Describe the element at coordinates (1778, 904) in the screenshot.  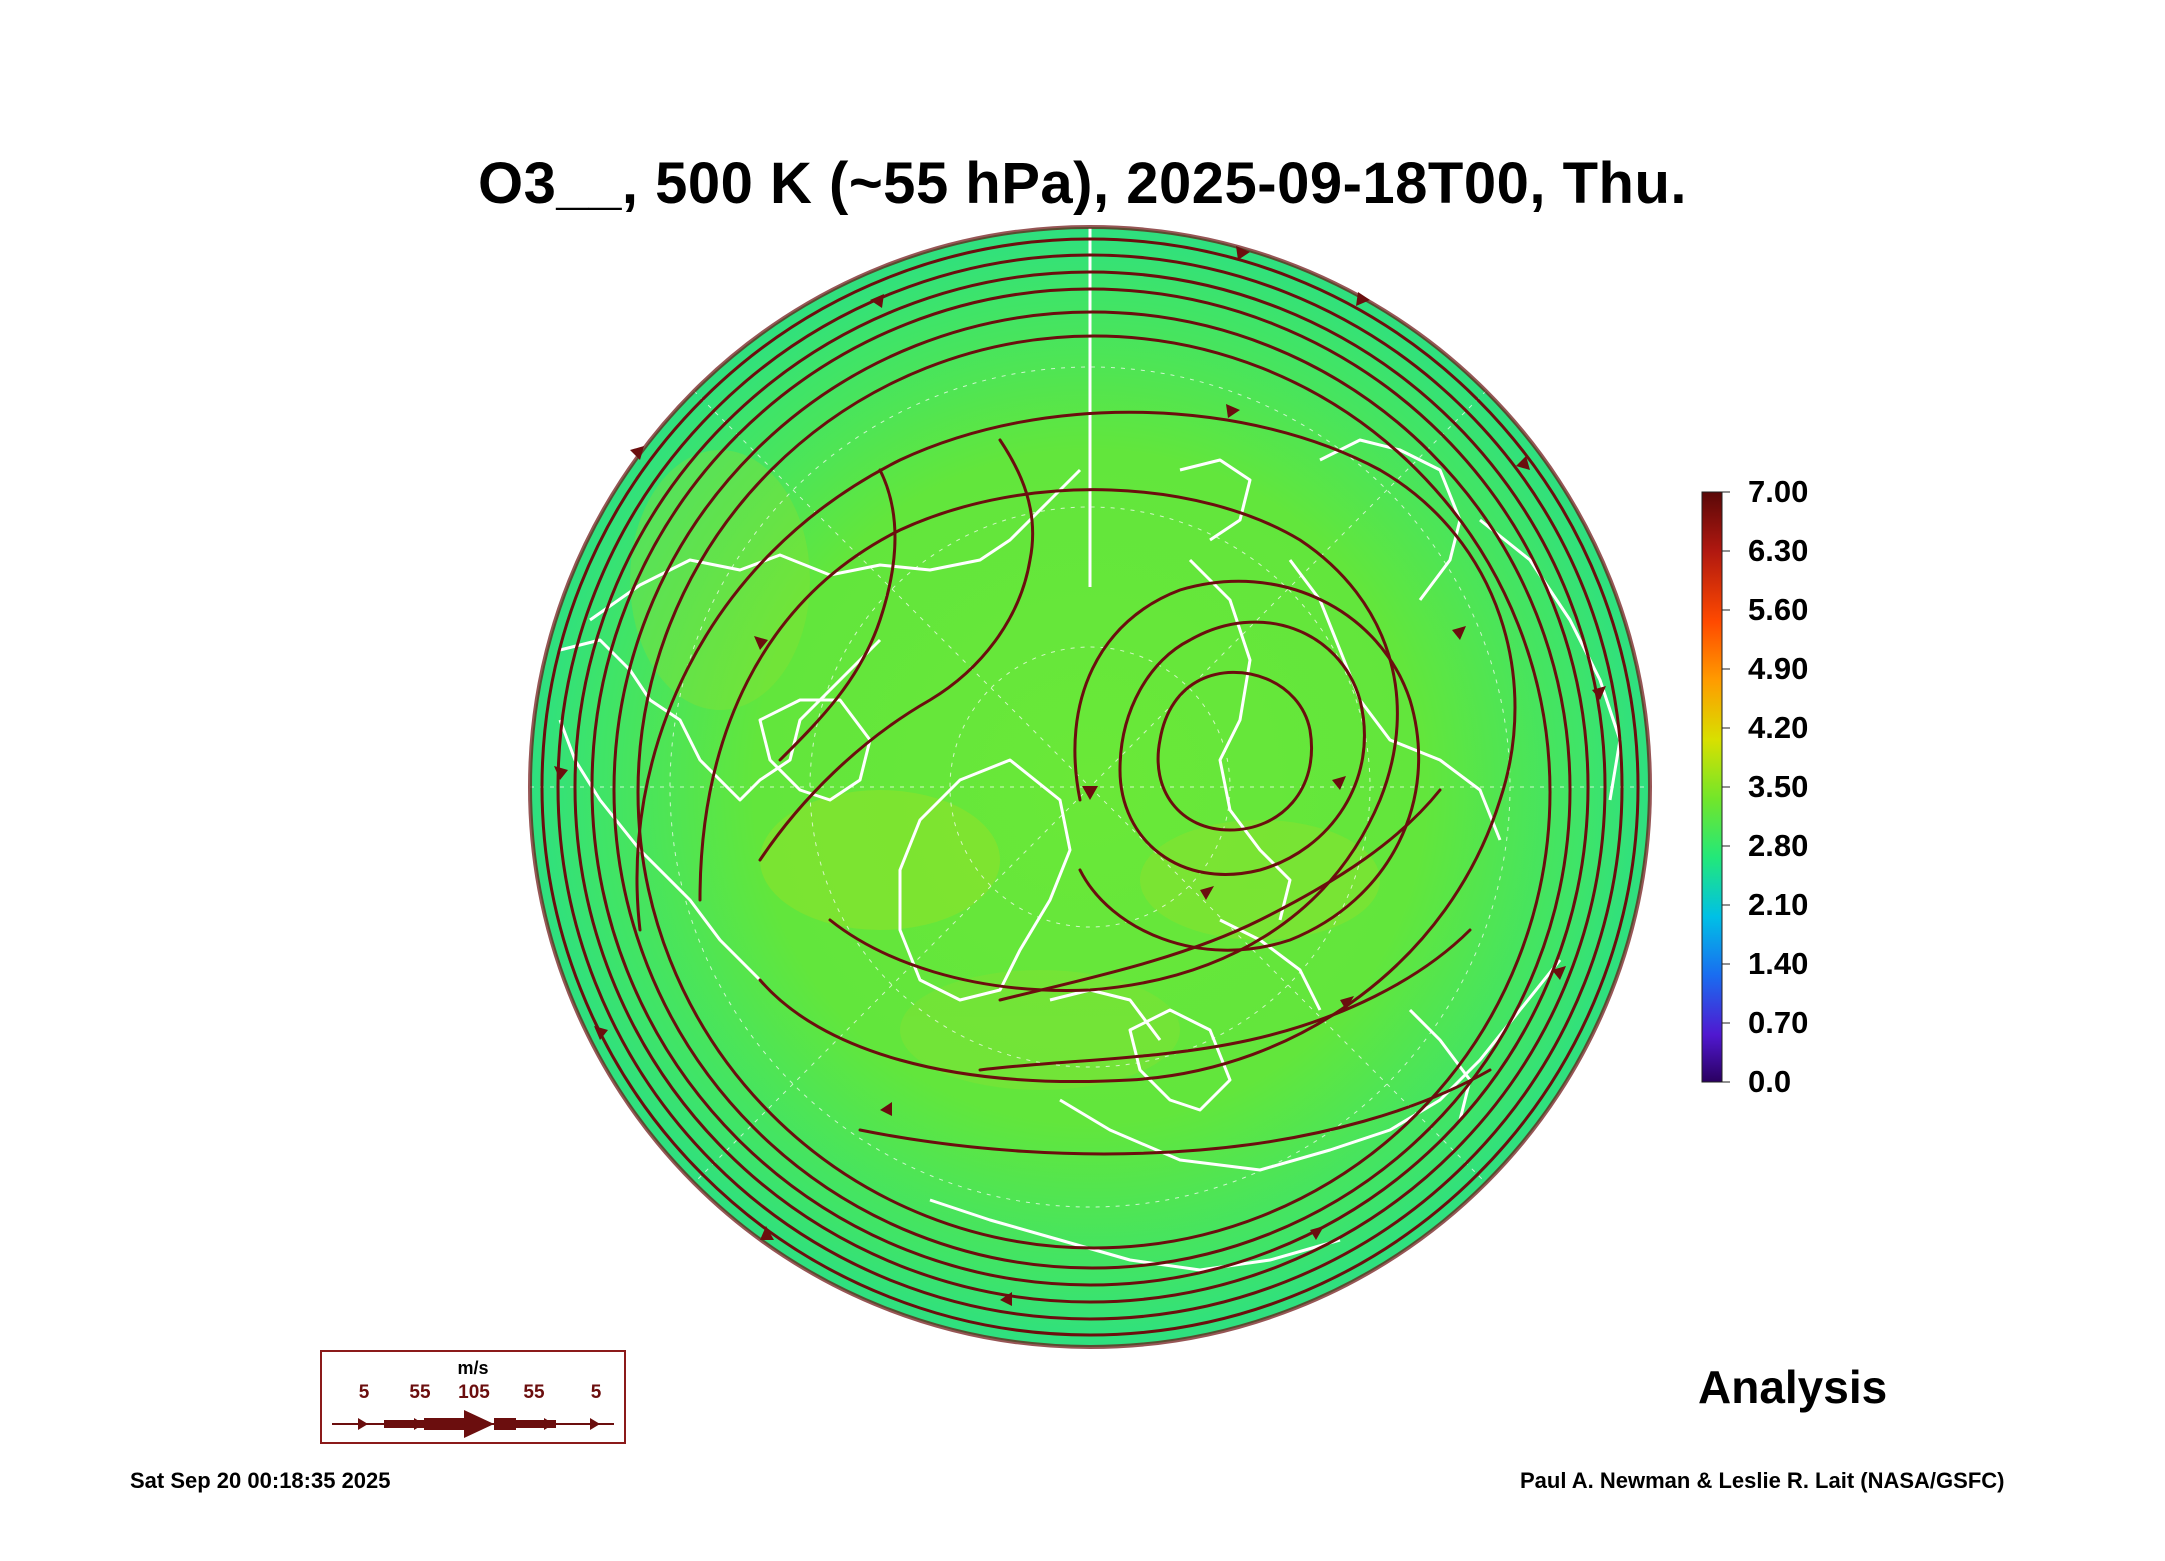
I see `colorbar-label: 2.10` at that location.